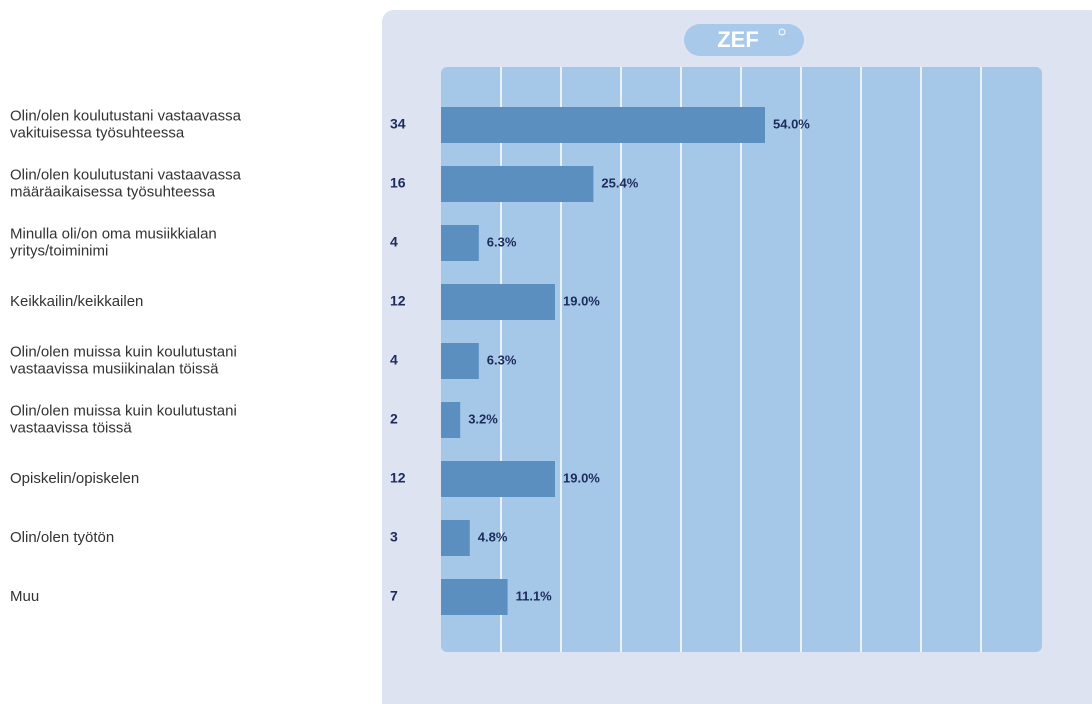  What do you see at coordinates (76, 301) in the screenshot?
I see `category-label: Keikkailin/keikkailen` at bounding box center [76, 301].